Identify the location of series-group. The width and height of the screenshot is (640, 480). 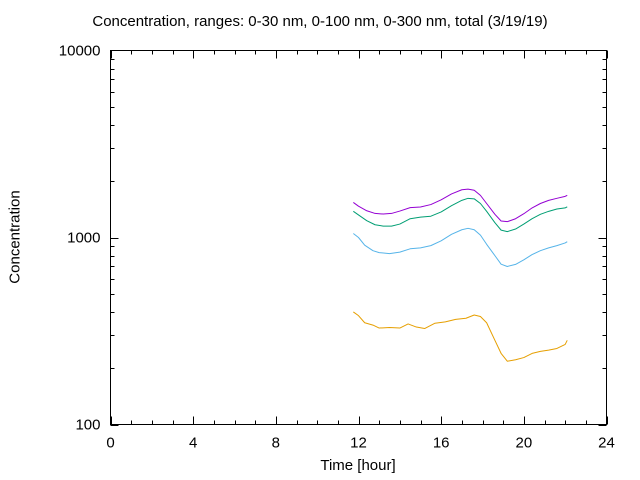
(460, 275).